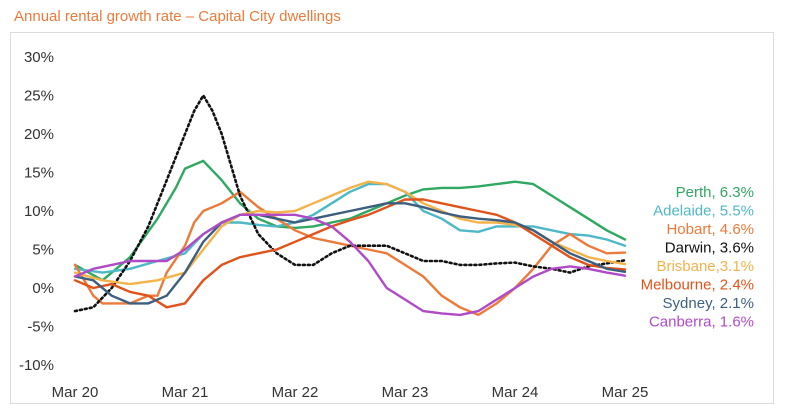  Describe the element at coordinates (710, 229) in the screenshot. I see `legend-entry-hobart: Hobart, 4.6%` at that location.